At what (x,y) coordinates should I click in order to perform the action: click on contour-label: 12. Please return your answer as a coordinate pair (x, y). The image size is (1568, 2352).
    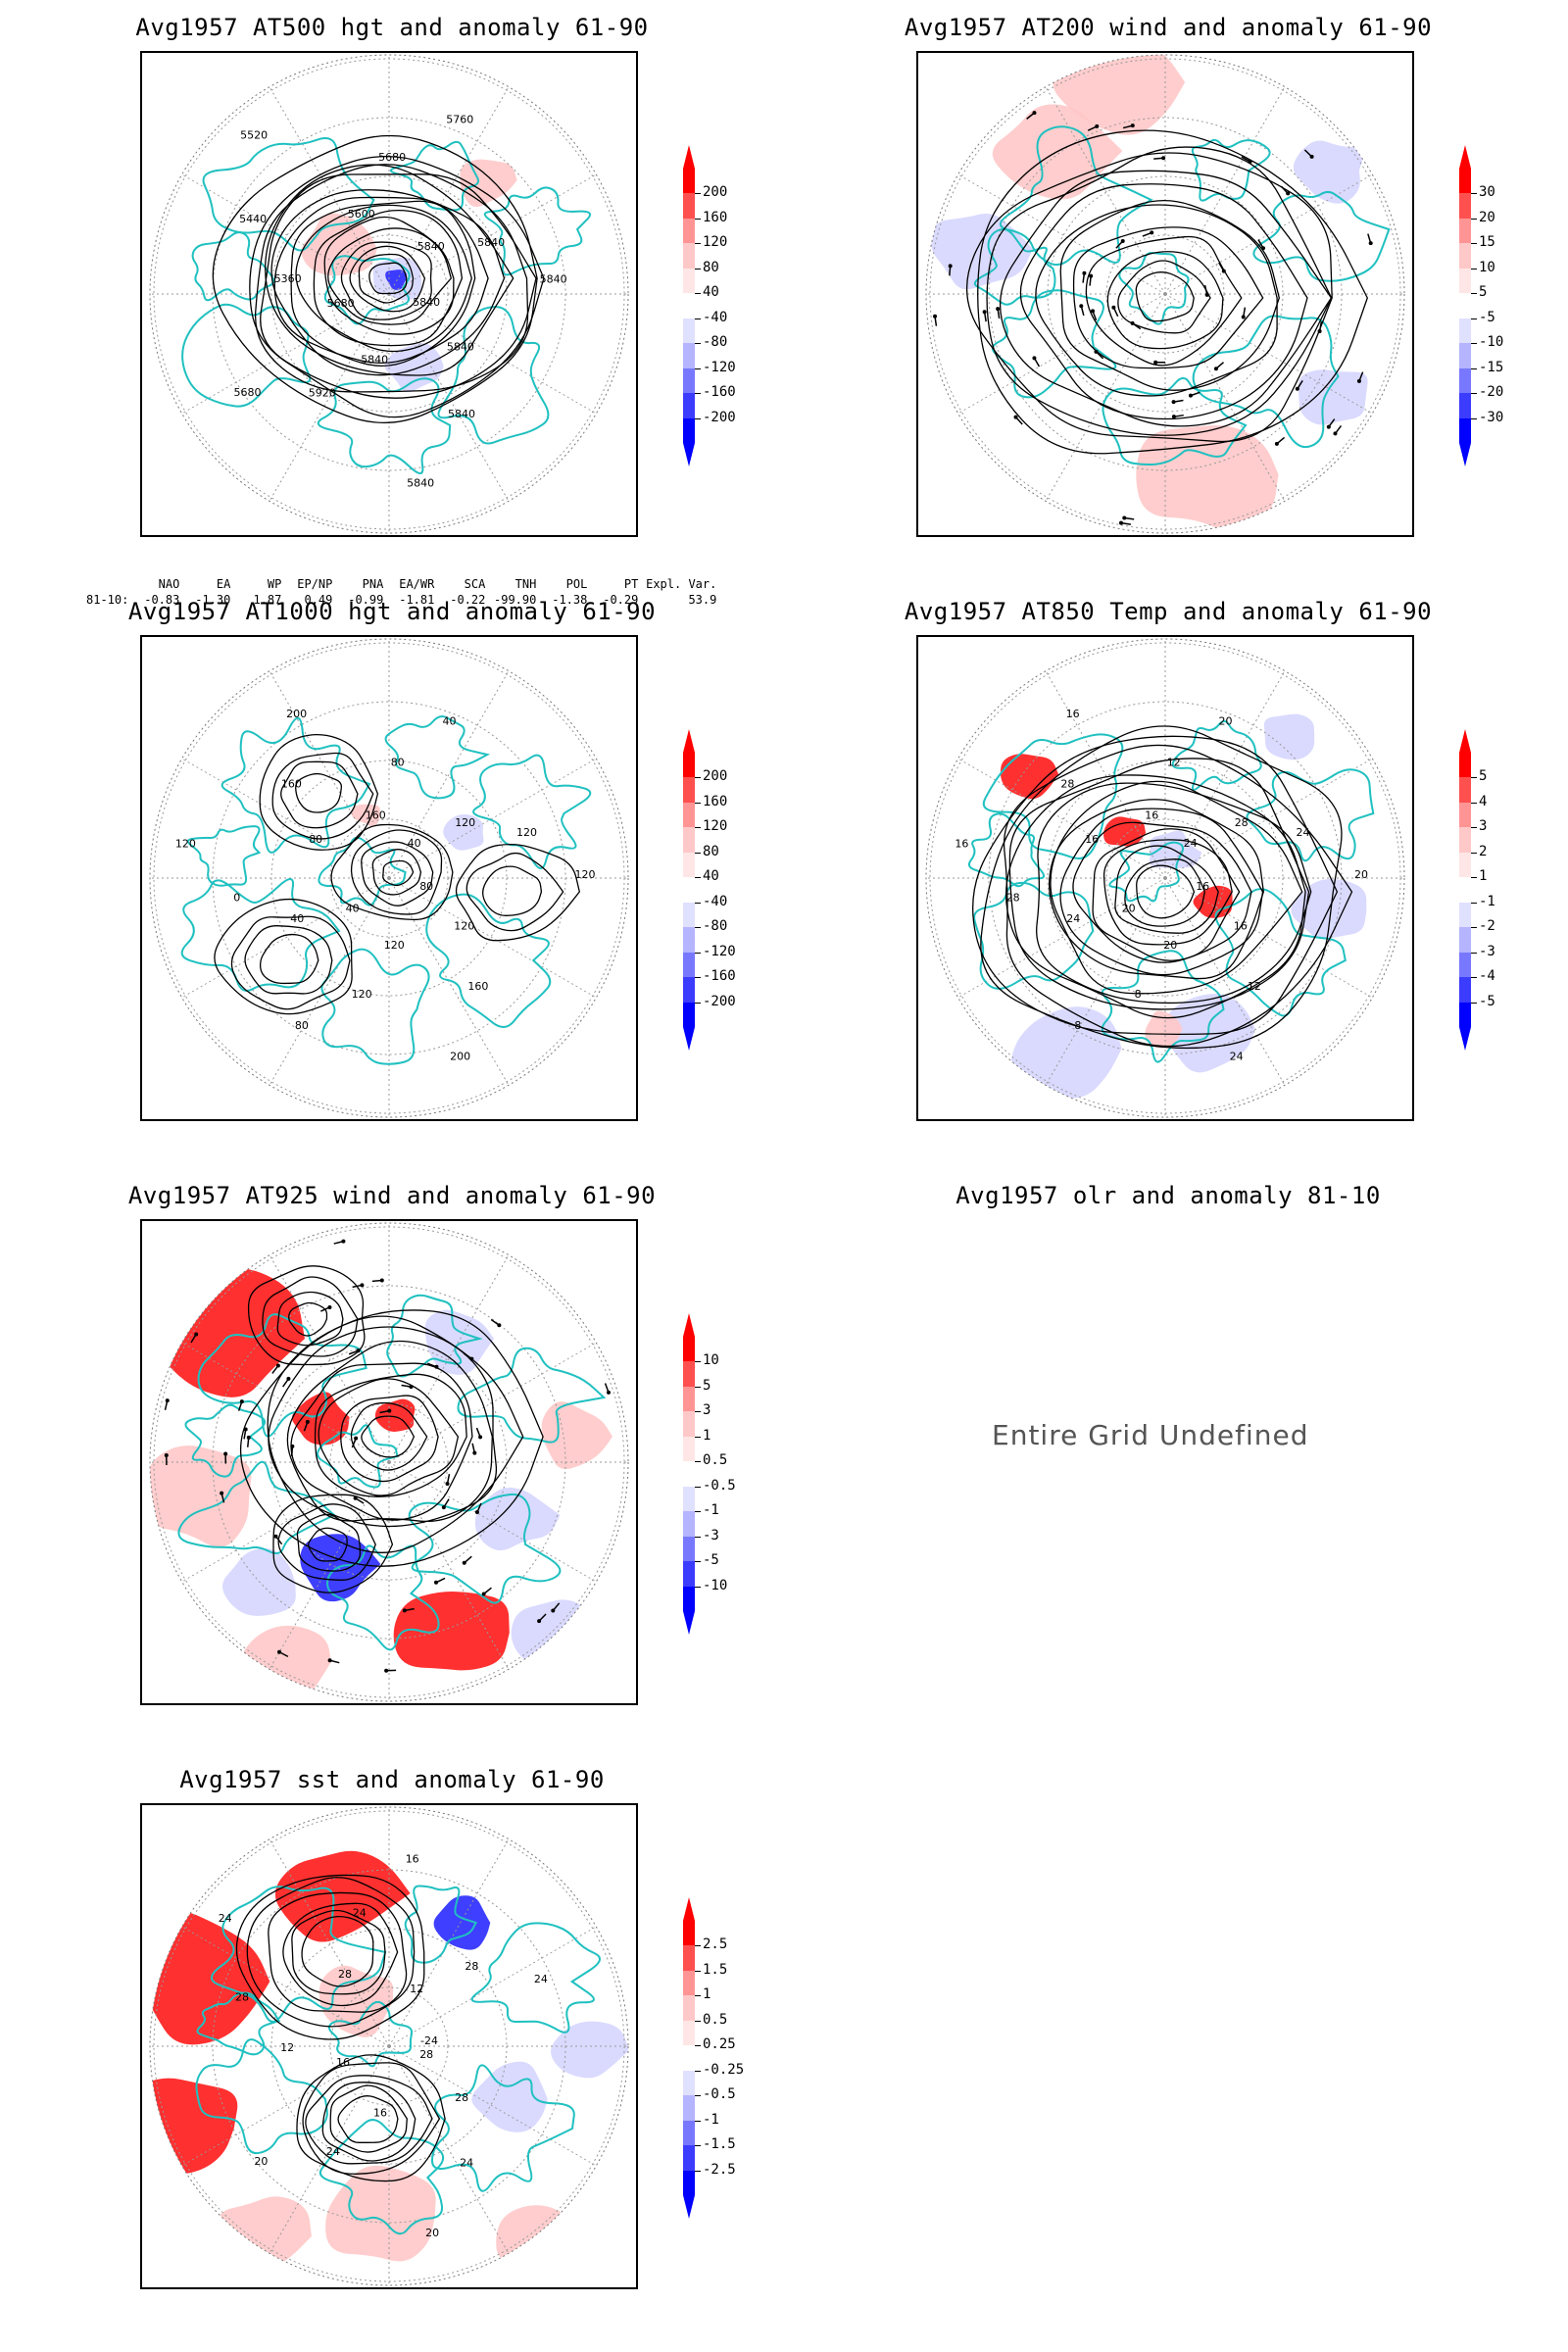
    Looking at the image, I should click on (287, 2047).